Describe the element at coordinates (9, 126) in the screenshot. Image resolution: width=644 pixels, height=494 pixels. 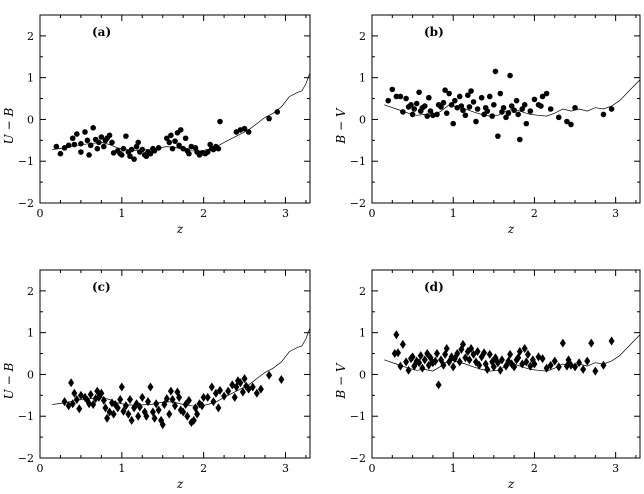
I see `y-axis-label: U − B` at that location.